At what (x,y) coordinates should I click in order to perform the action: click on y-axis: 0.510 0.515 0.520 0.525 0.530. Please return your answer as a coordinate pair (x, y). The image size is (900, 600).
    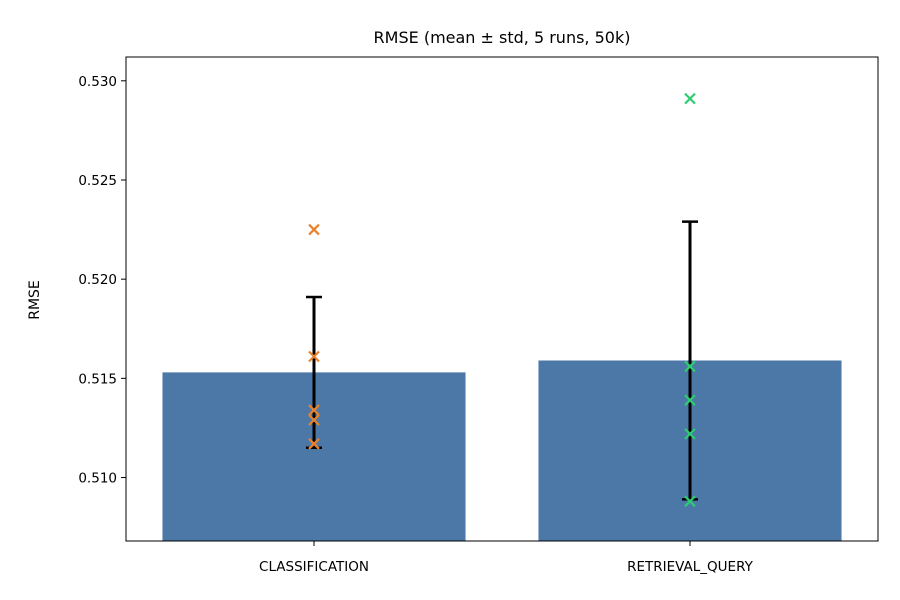
    Looking at the image, I should click on (102, 280).